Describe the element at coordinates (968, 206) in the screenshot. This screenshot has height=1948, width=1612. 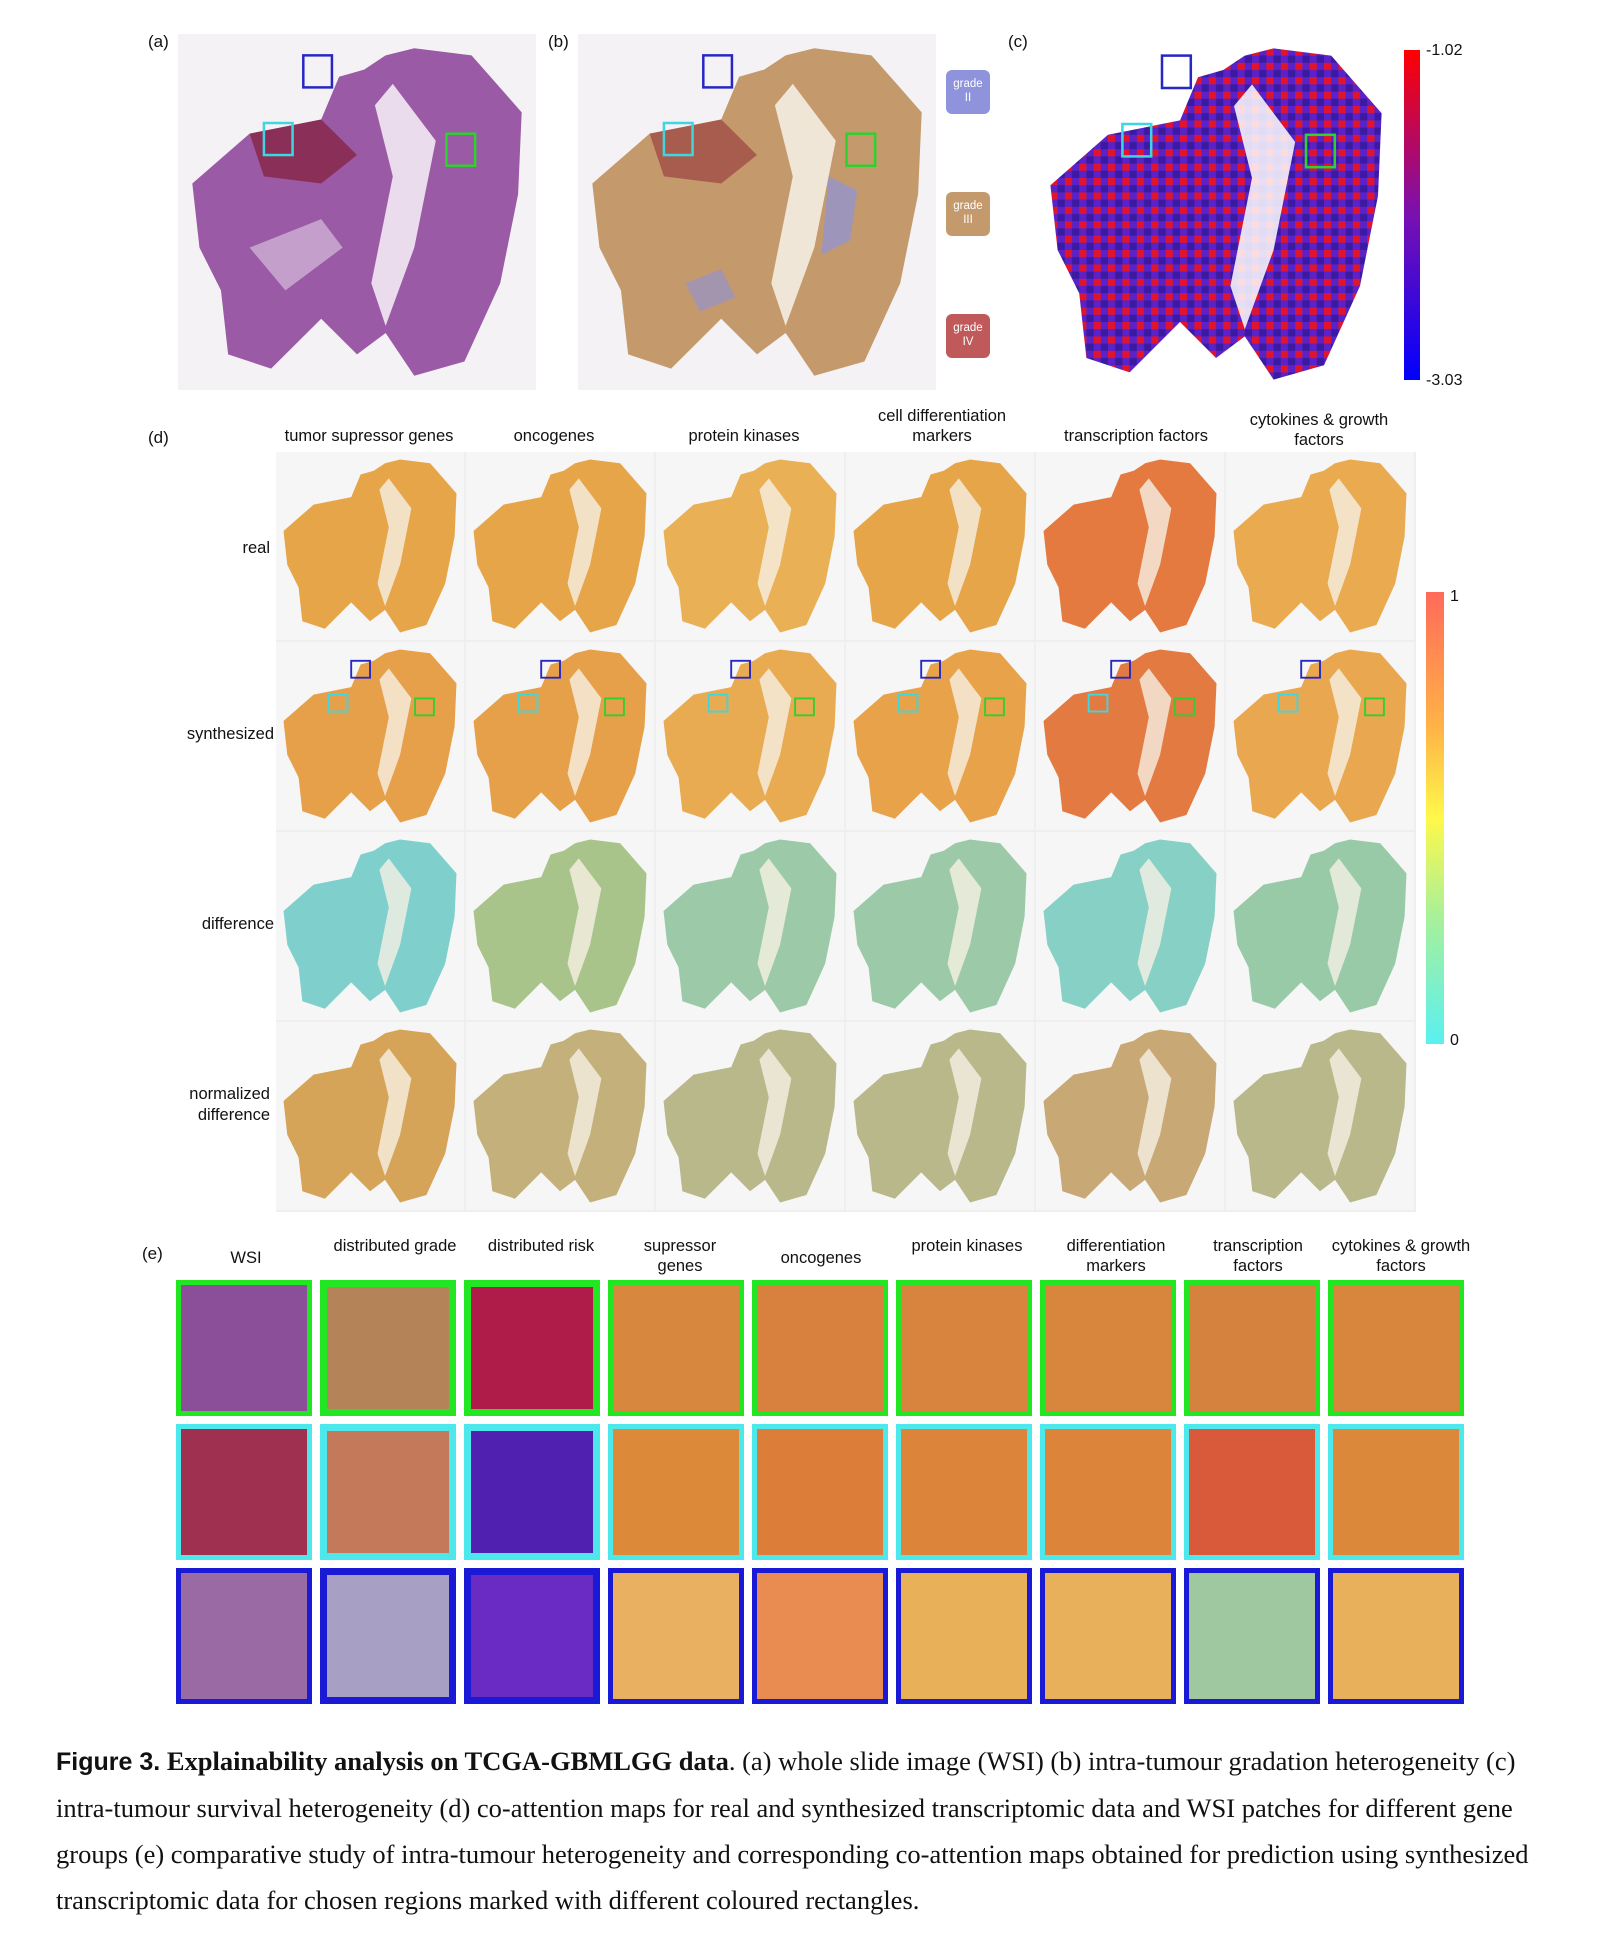
I see `grade-iii-text: grade` at that location.